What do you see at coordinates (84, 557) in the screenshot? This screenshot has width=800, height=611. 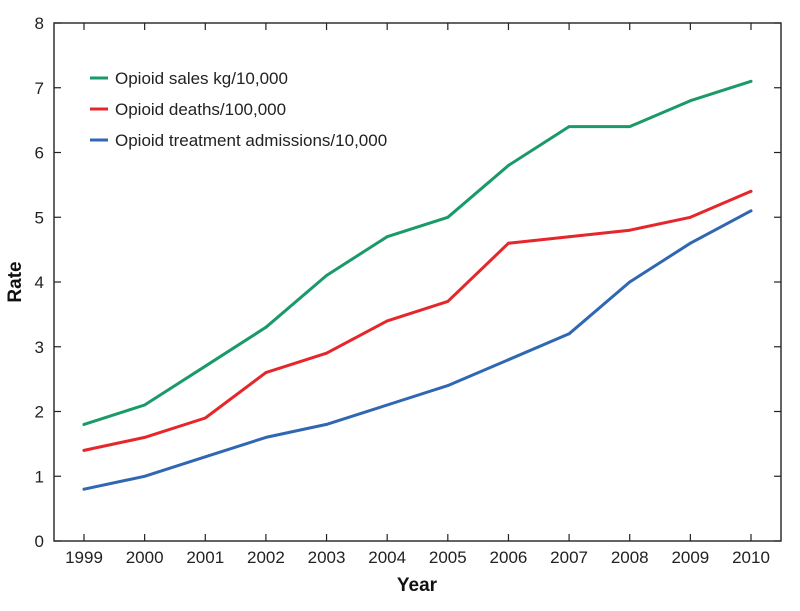 I see `x-tick-label: 1999` at bounding box center [84, 557].